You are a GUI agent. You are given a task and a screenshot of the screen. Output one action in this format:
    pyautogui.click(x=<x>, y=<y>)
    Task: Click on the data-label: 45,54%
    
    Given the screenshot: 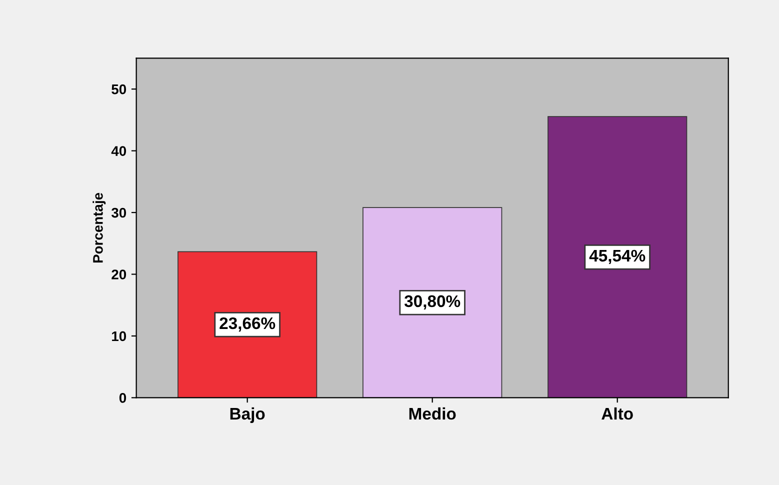 What is the action you would take?
    pyautogui.click(x=617, y=257)
    